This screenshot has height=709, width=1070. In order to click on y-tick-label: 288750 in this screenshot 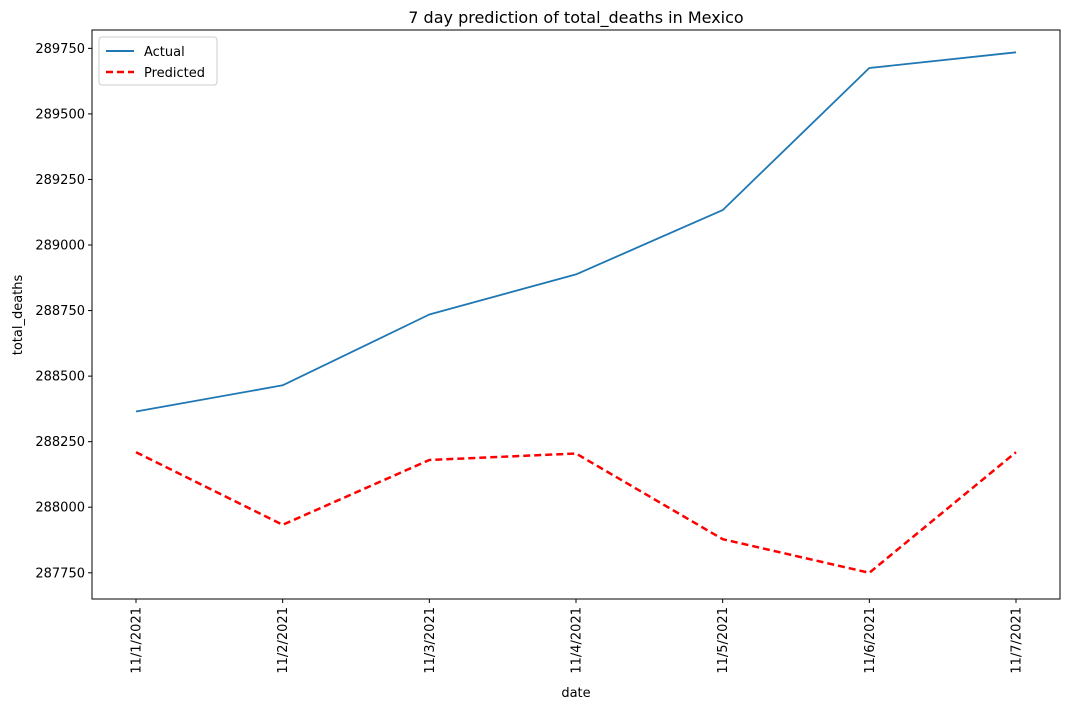, I will do `click(60, 311)`.